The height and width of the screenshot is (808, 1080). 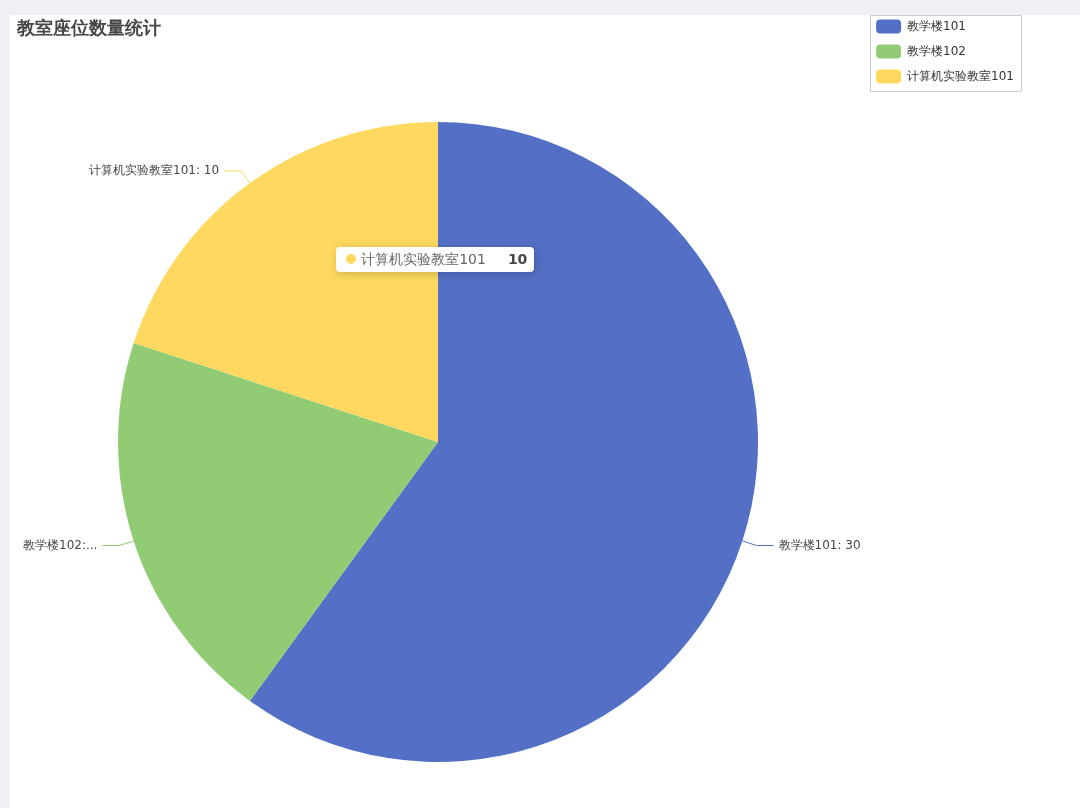 I want to click on legend-label: 教学楼102, so click(x=936, y=50).